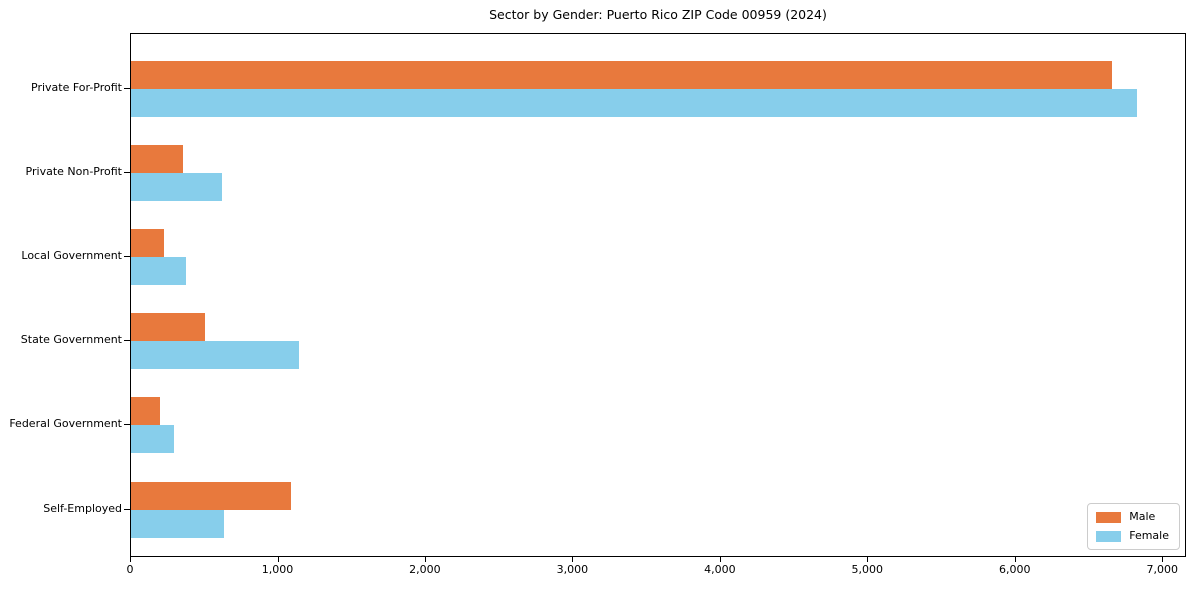 The height and width of the screenshot is (600, 1200). Describe the element at coordinates (1133, 526) in the screenshot. I see `legend: Male Female` at that location.